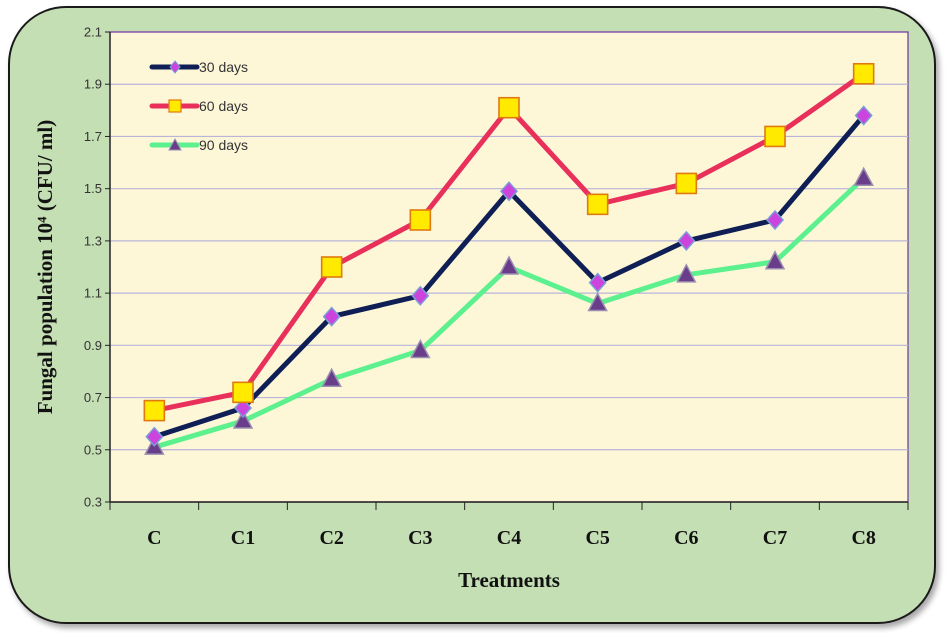 Image resolution: width=946 pixels, height=633 pixels. Describe the element at coordinates (93, 345) in the screenshot. I see `y-tick-label: 0.9` at that location.